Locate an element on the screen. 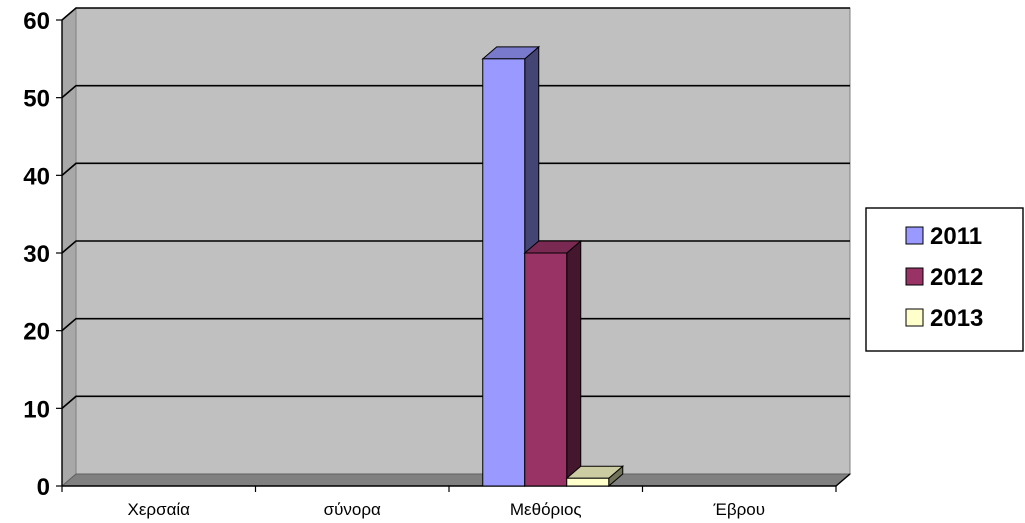 The width and height of the screenshot is (1025, 523). y-tick-label: 40 is located at coordinates (36, 176).